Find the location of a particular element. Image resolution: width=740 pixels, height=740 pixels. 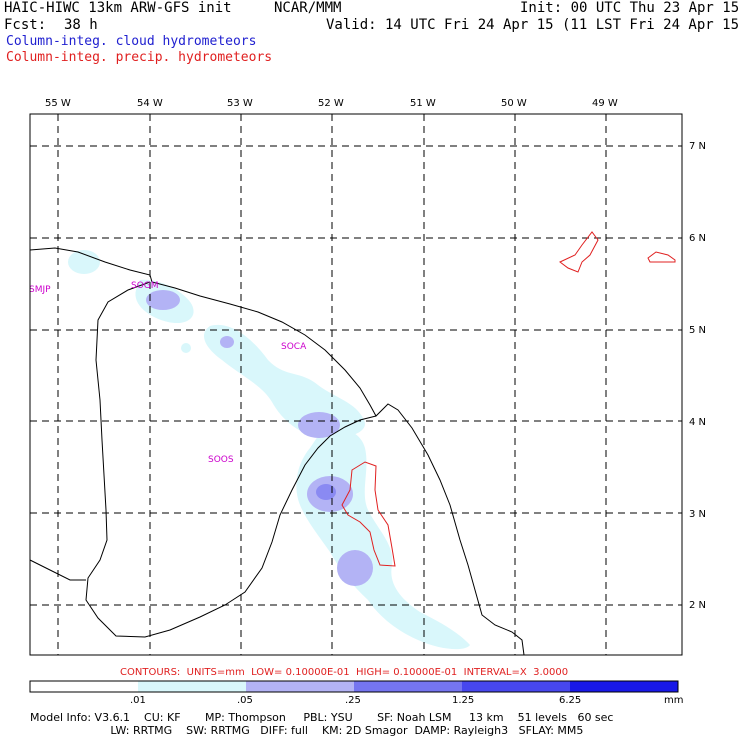

cloud-shading-core is located at coordinates (326, 492).